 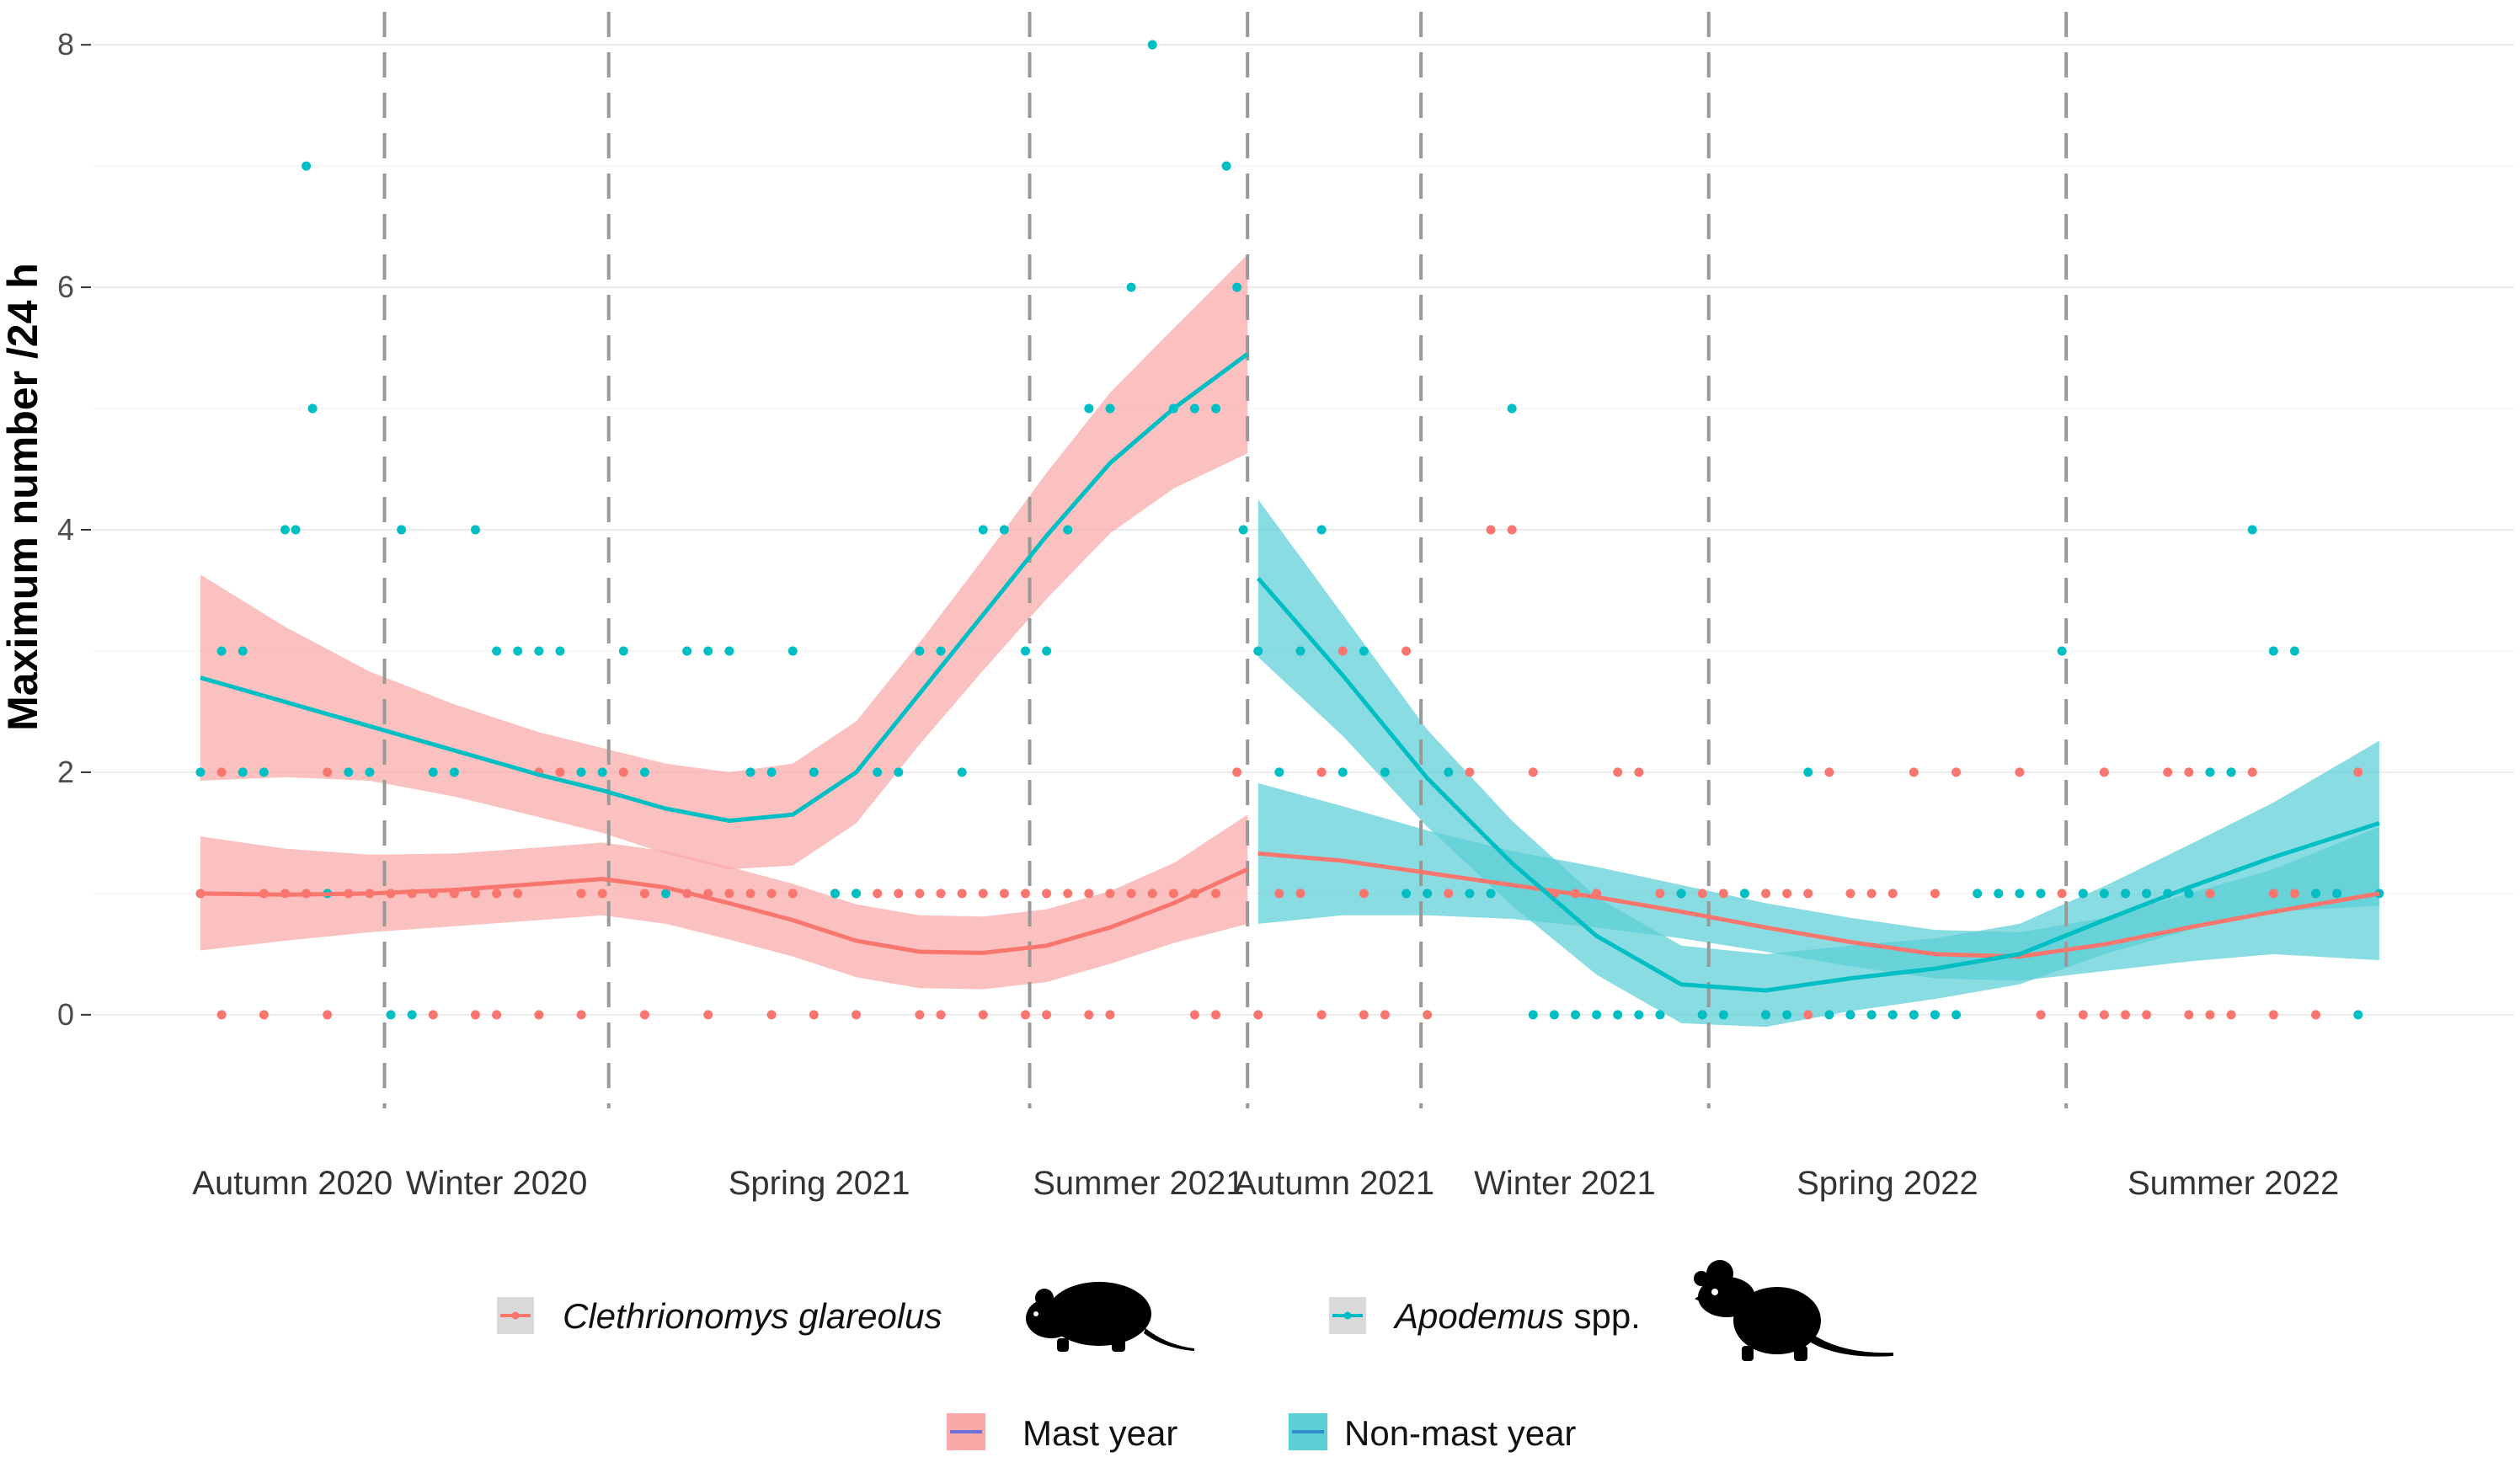 I want to click on legend-item-apodemus: Apodemus spp., so click(x=1611, y=1310).